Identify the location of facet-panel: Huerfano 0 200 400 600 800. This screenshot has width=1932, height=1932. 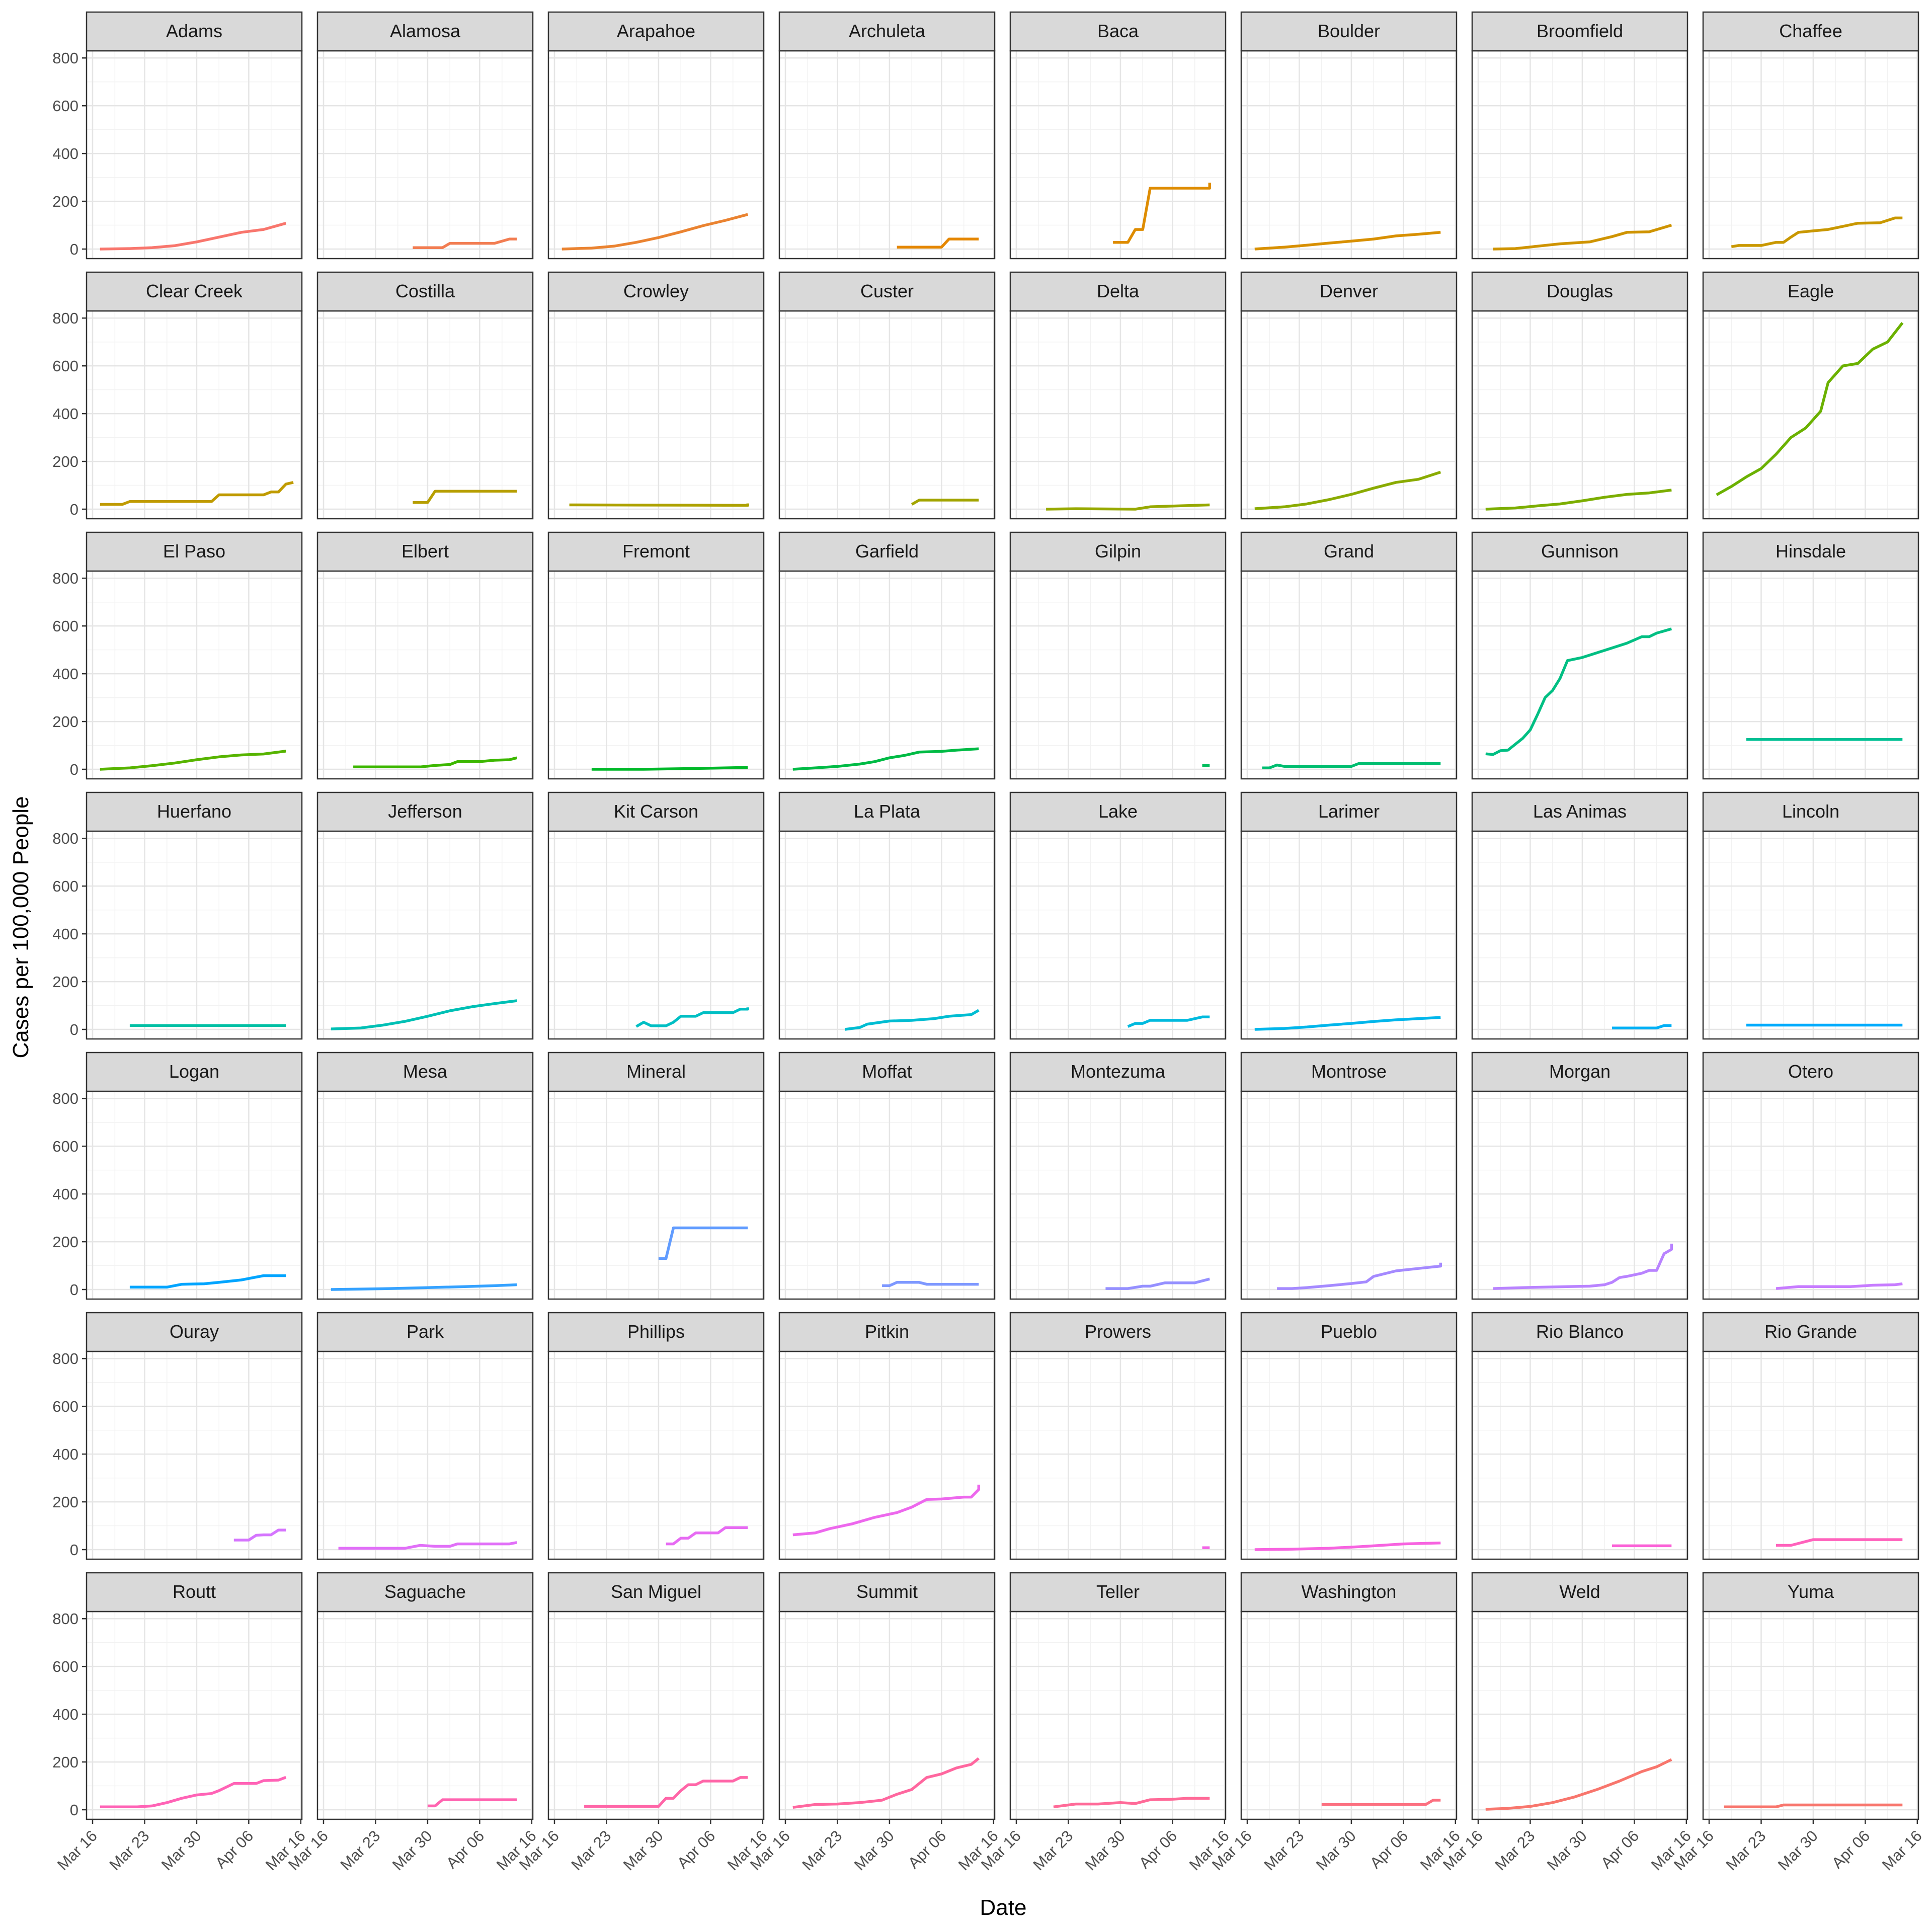
(177, 916).